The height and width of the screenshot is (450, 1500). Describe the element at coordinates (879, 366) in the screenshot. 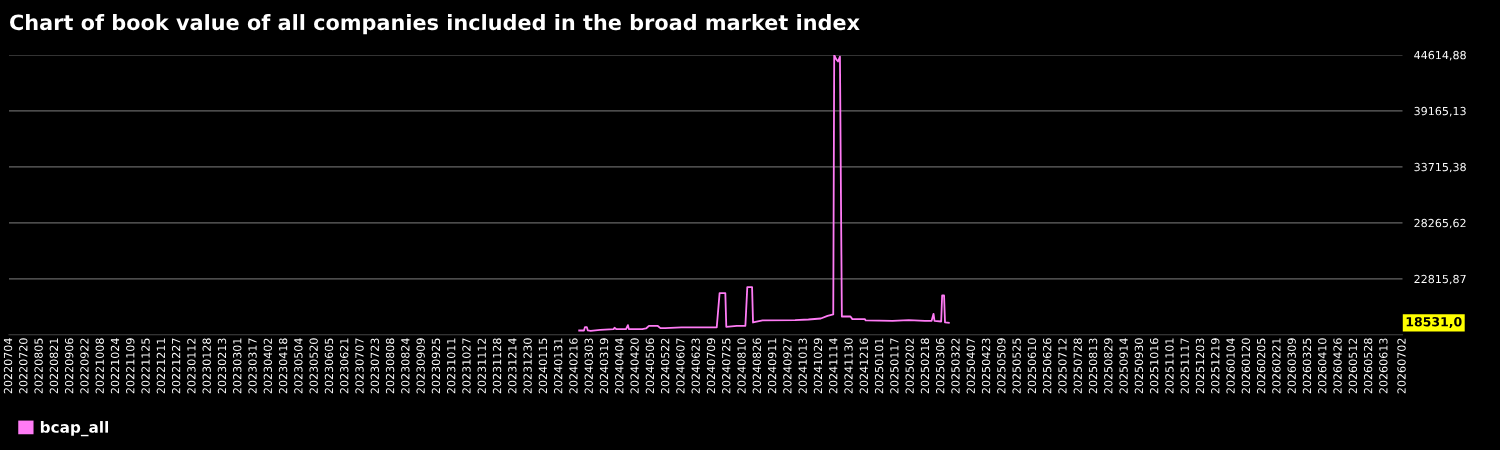

I see `x-tick-label: 20250101` at that location.